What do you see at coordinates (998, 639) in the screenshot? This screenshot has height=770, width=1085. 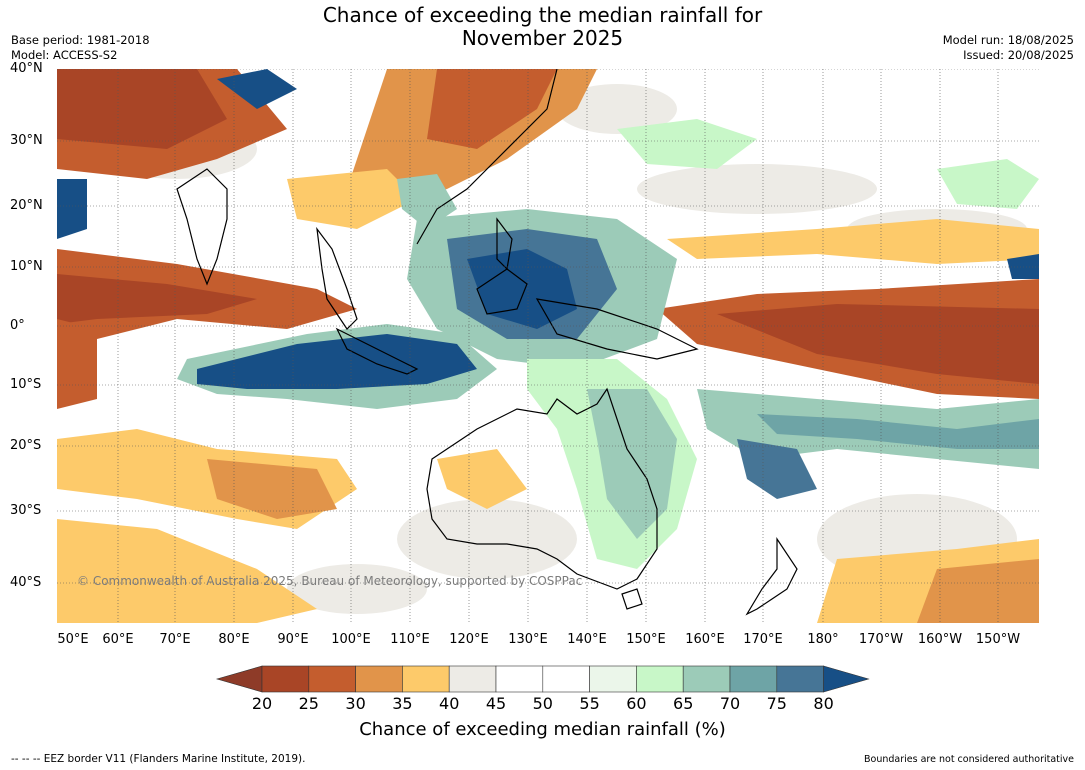 I see `lon-label: 150°W` at bounding box center [998, 639].